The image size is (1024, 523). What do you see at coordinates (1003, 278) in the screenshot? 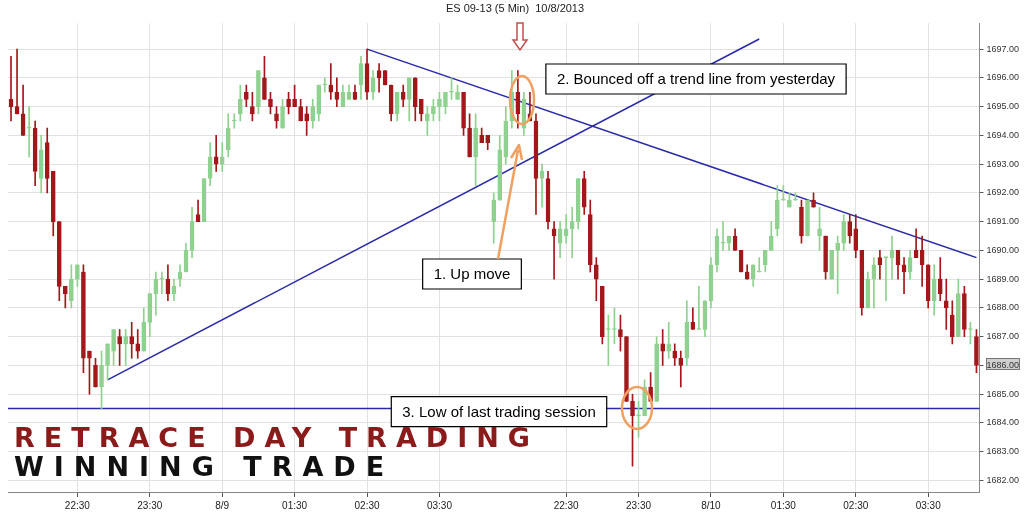
I see `y-tick-label: 1689.00` at bounding box center [1003, 278].